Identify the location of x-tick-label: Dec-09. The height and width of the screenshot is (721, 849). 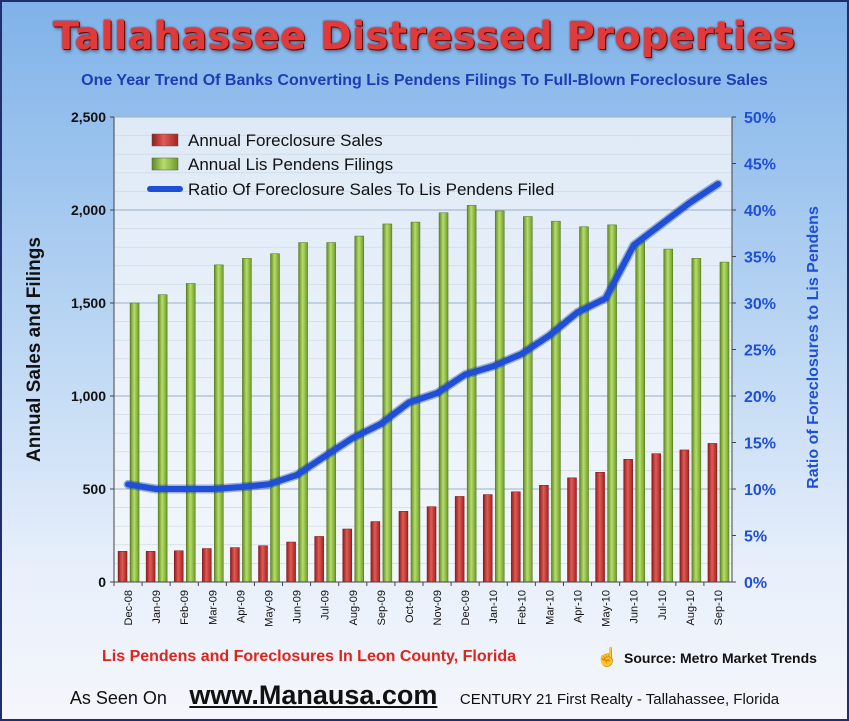
(466, 607).